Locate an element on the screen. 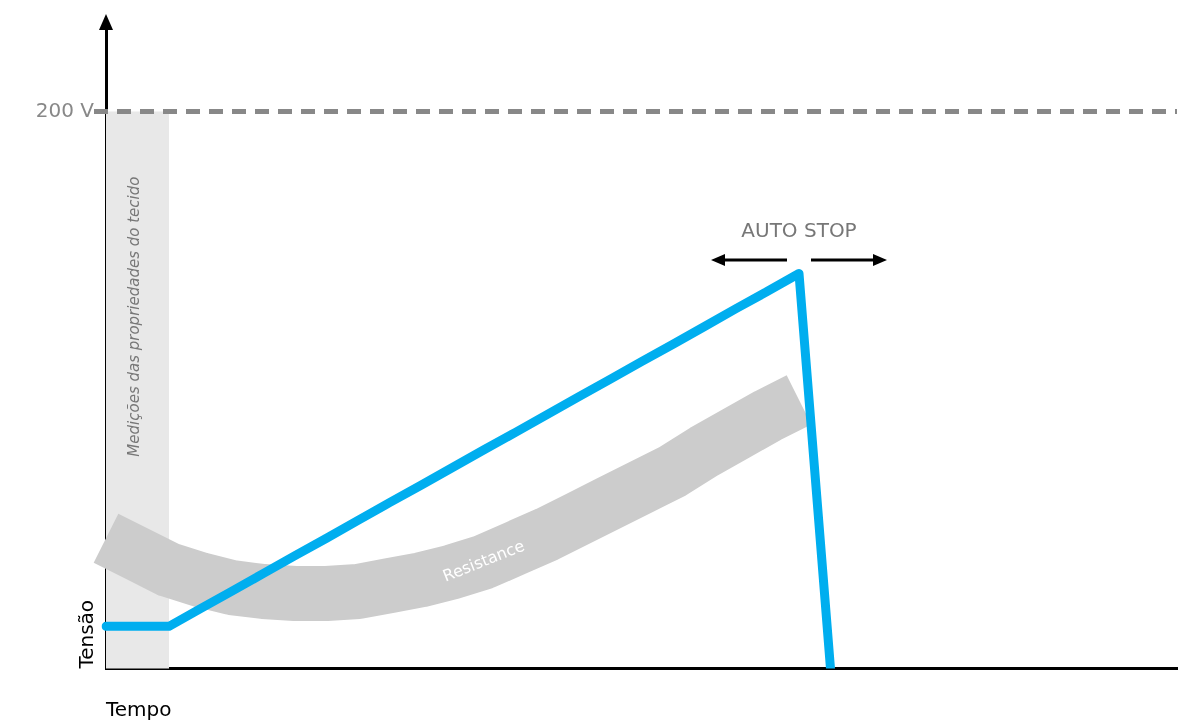  x-axis-title: Tempo is located at coordinates (138, 709).